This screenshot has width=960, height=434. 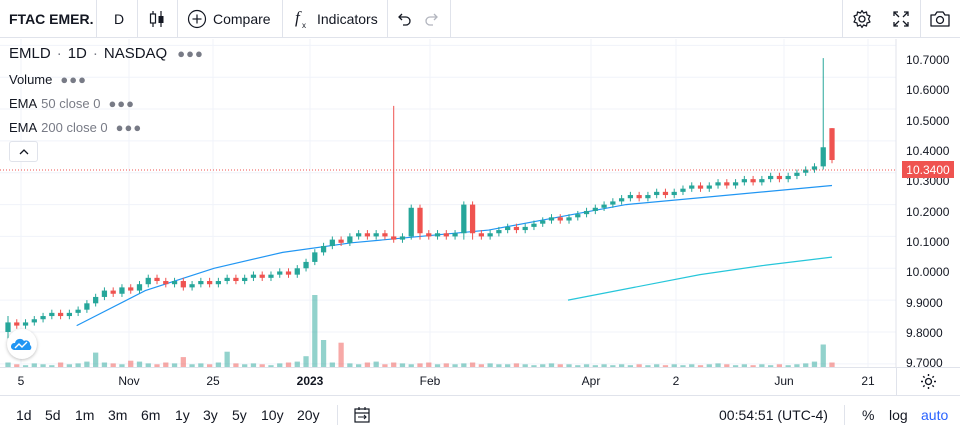 I want to click on undo-icon, so click(x=404, y=19).